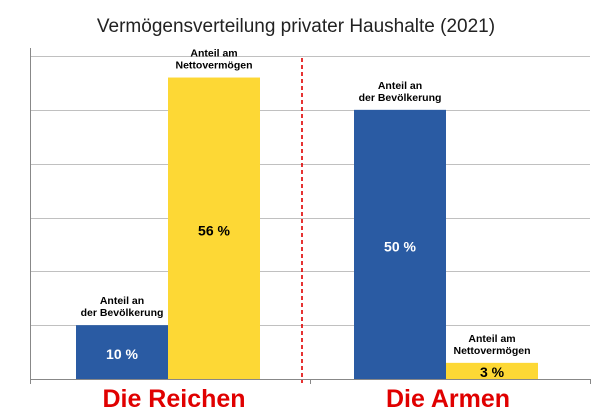 The image size is (600, 416). I want to click on bar-value-label: 3 %, so click(492, 372).